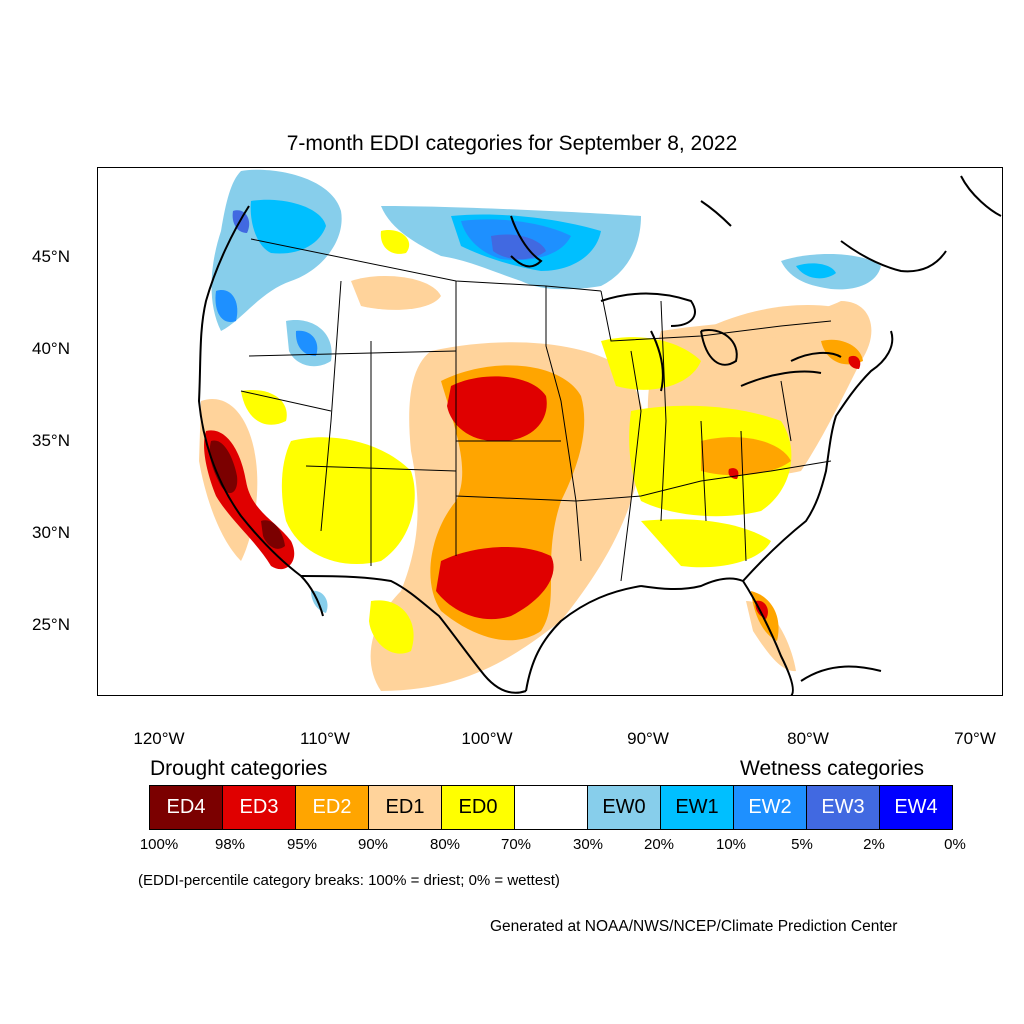 The height and width of the screenshot is (1024, 1024). I want to click on lat-label-40: 40°N, so click(51, 348).